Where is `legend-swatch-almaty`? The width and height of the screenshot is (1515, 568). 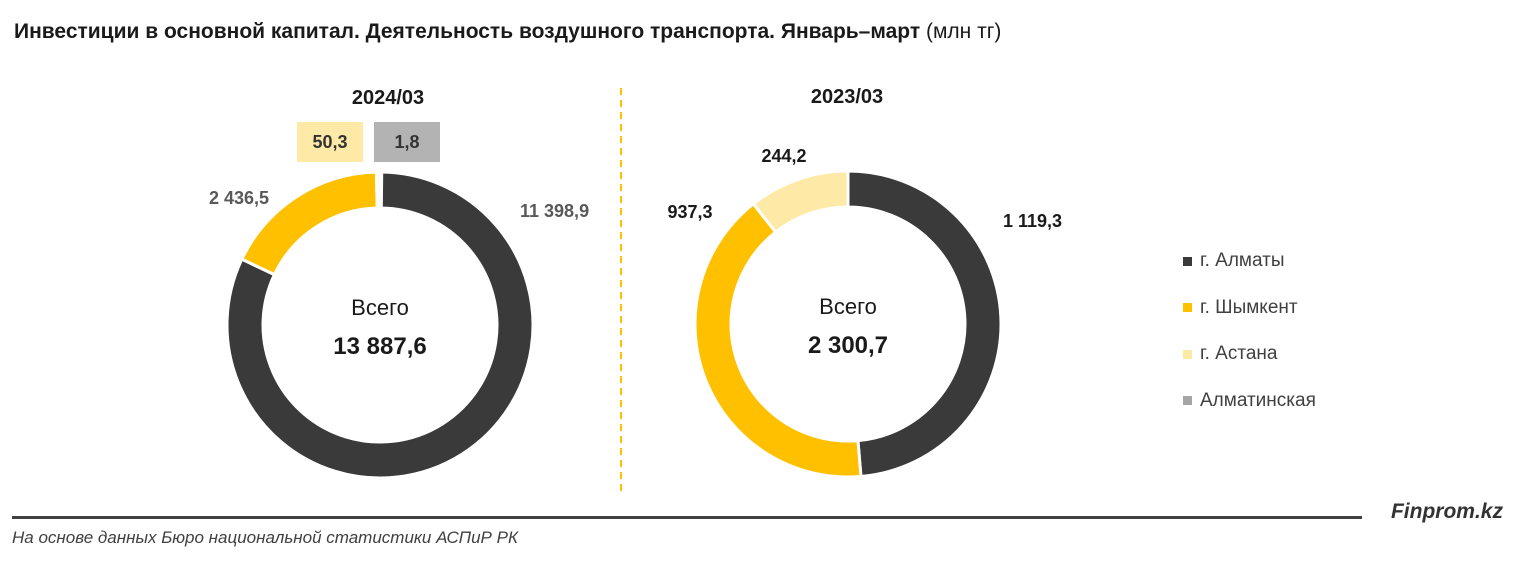
legend-swatch-almaty is located at coordinates (1187, 261).